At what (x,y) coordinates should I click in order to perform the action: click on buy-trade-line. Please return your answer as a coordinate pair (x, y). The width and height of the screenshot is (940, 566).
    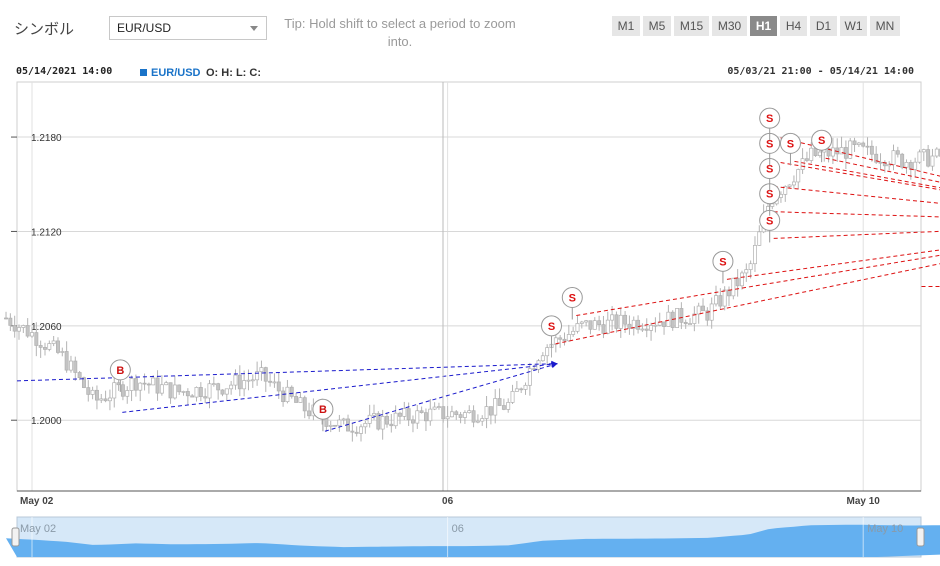
    Looking at the image, I should click on (441, 397).